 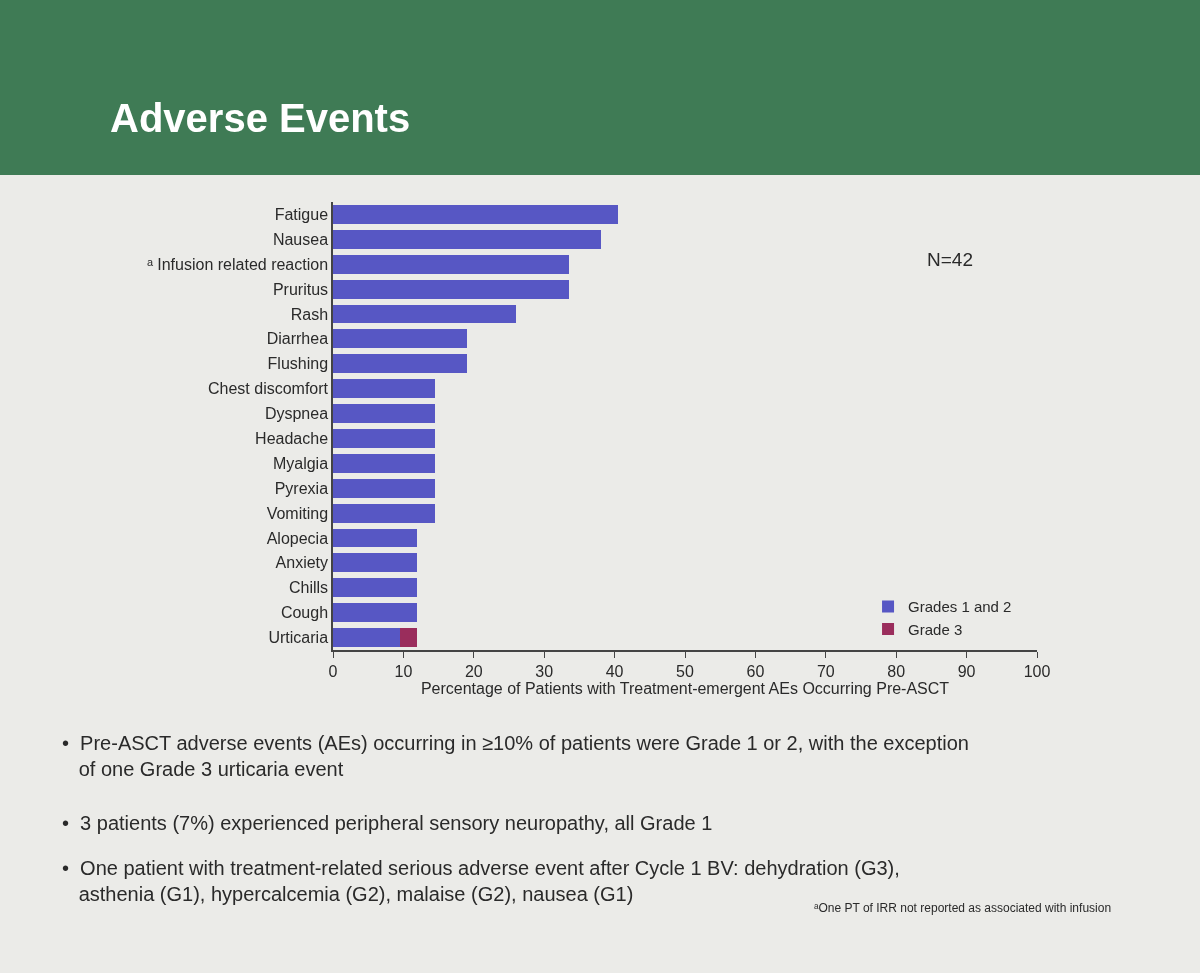 What do you see at coordinates (302, 563) in the screenshot?
I see `y-tick-label: Anxiety` at bounding box center [302, 563].